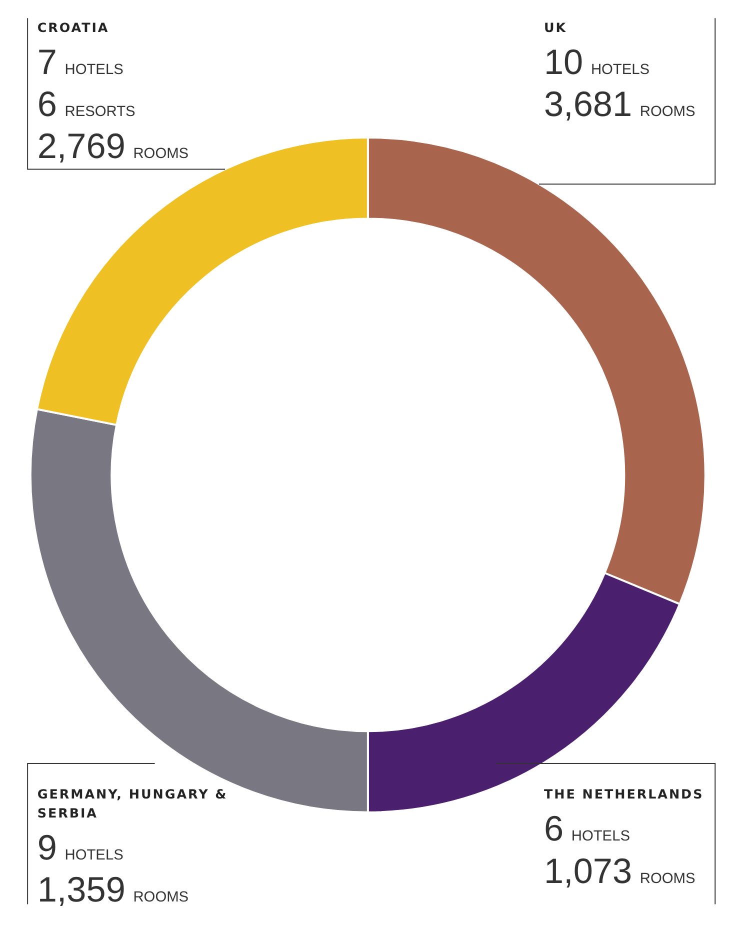  I want to click on slice-label: GERMANY, HUNGARY & SERBIA, so click(132, 803).